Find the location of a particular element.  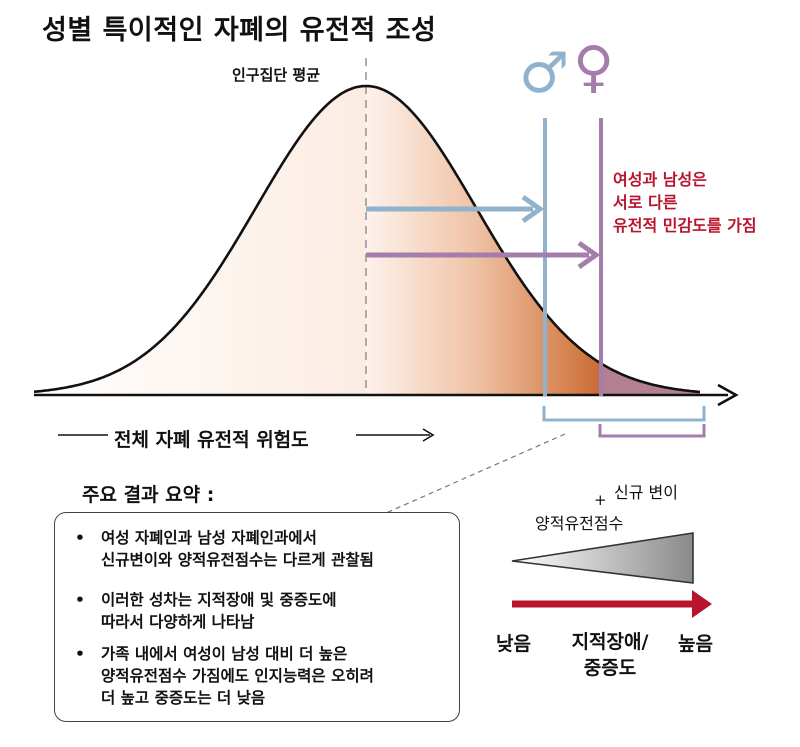

bullet-line: 여성 자폐인과 남성 자폐인과에서 is located at coordinates (209, 538).